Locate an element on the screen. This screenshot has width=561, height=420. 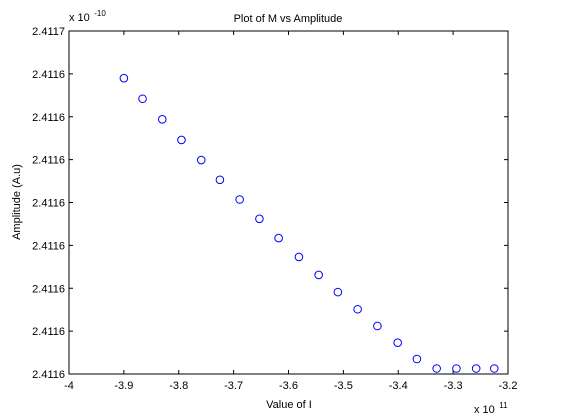
x-multiplier-exponent: 11 is located at coordinates (503, 405).